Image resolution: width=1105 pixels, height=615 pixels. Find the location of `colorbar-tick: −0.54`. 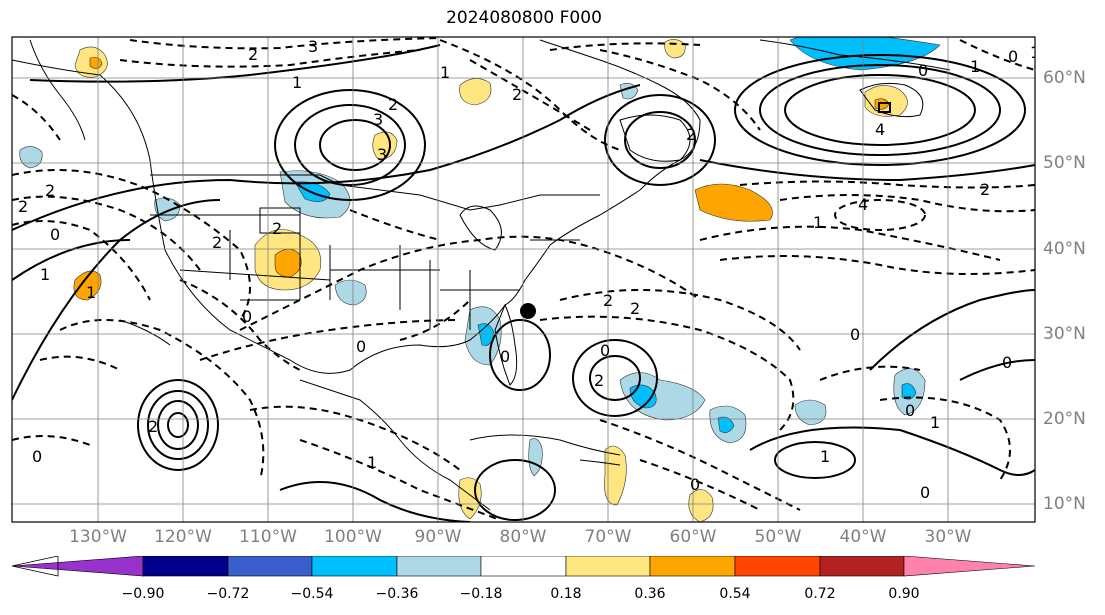

colorbar-tick: −0.54 is located at coordinates (312, 594).